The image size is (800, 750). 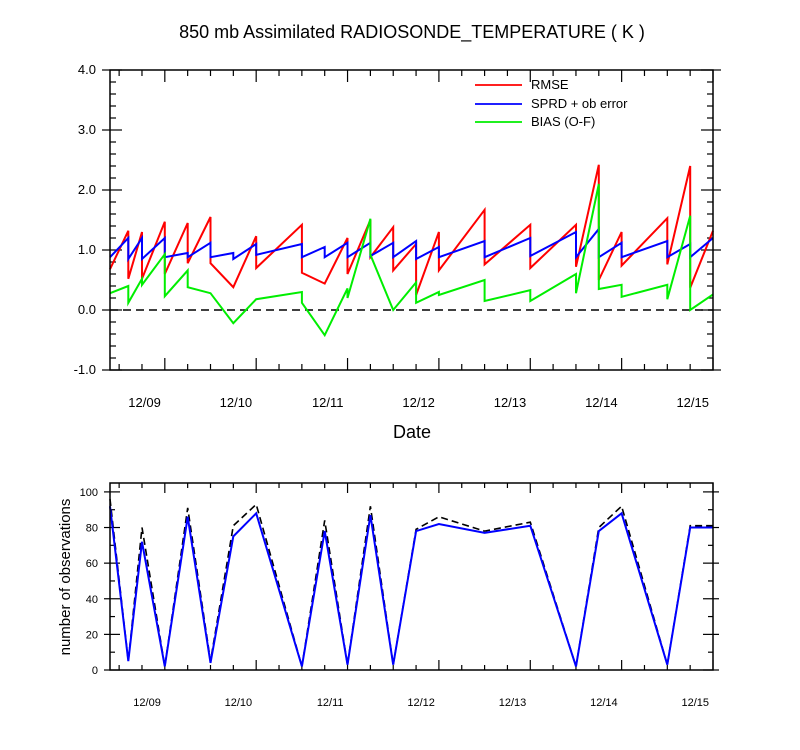 I want to click on y-tick-label: 3.0, so click(x=87, y=129).